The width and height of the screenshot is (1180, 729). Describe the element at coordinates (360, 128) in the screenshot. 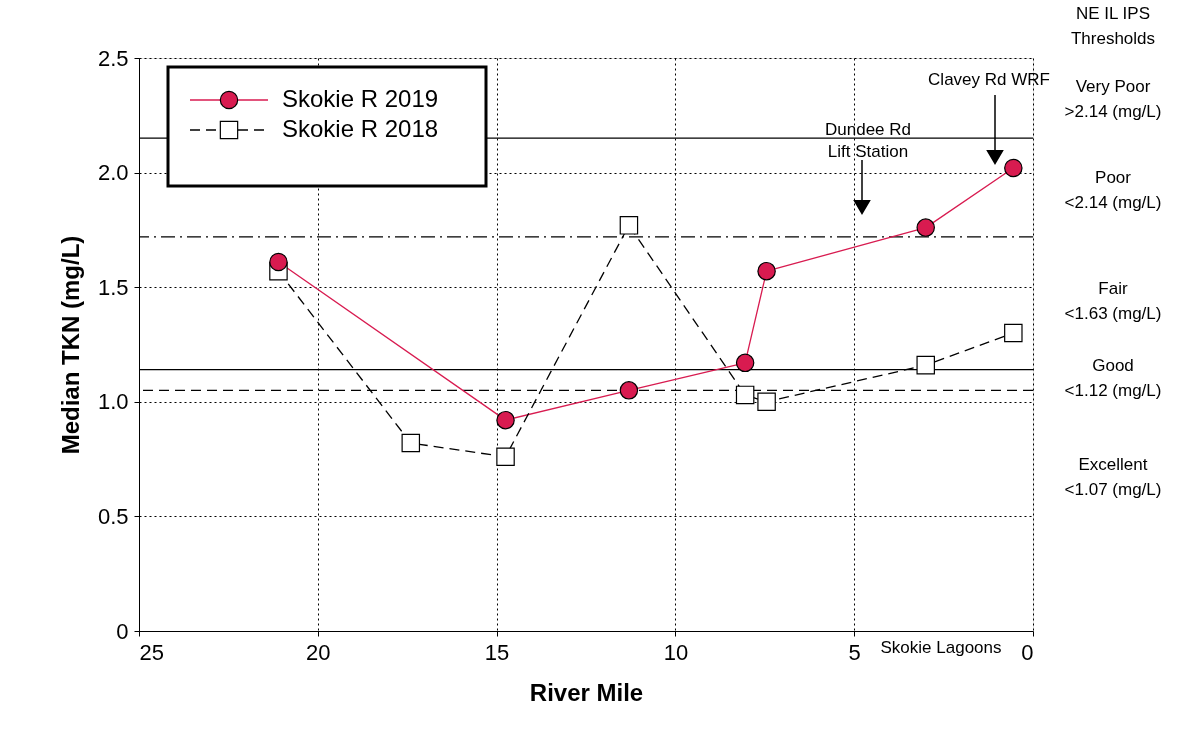

I see `legend-label: Skokie R 2018` at that location.